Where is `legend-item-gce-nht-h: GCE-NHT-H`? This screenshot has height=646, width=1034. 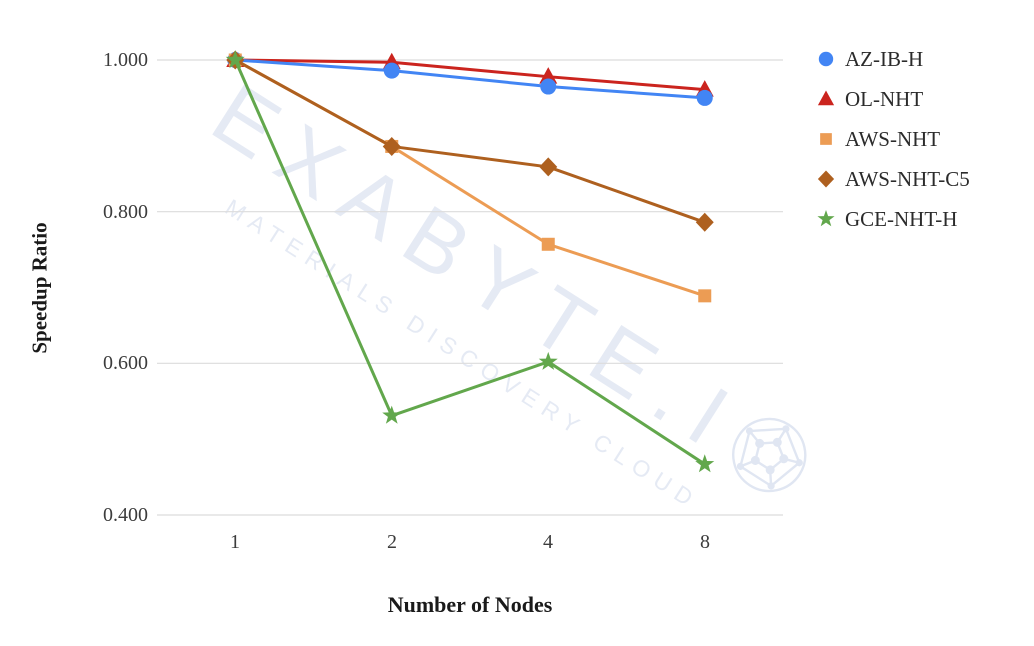
legend-item-gce-nht-h: GCE-NHT-H is located at coordinates (893, 219).